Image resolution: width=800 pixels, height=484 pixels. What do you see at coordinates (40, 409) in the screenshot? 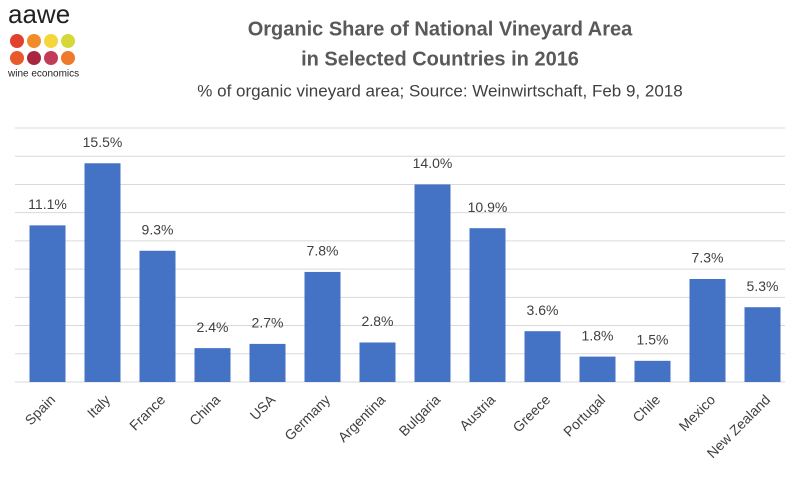
I see `x-tick-label: Spain` at bounding box center [40, 409].